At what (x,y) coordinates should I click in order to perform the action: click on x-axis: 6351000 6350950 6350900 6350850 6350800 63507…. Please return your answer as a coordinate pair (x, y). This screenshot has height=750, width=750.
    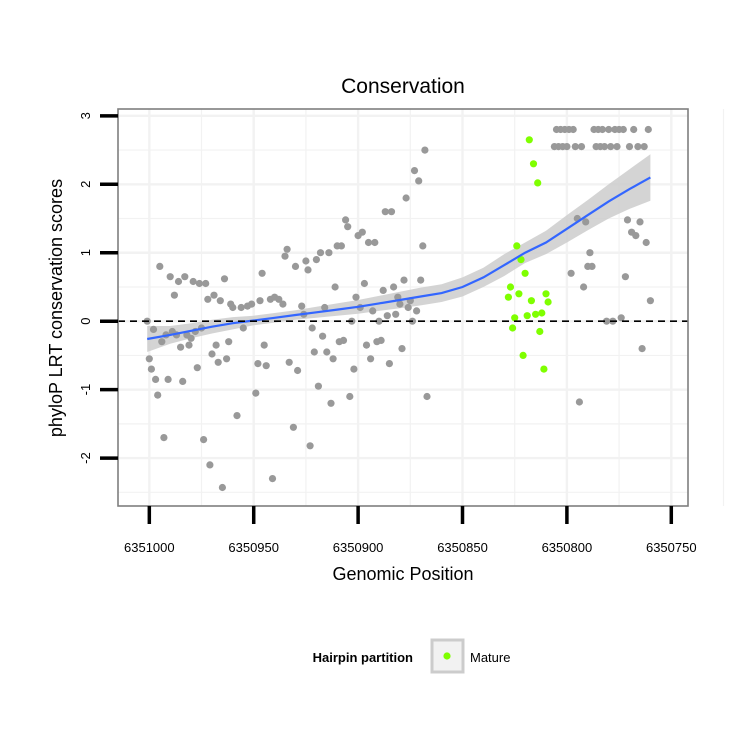
    Looking at the image, I should click on (410, 530).